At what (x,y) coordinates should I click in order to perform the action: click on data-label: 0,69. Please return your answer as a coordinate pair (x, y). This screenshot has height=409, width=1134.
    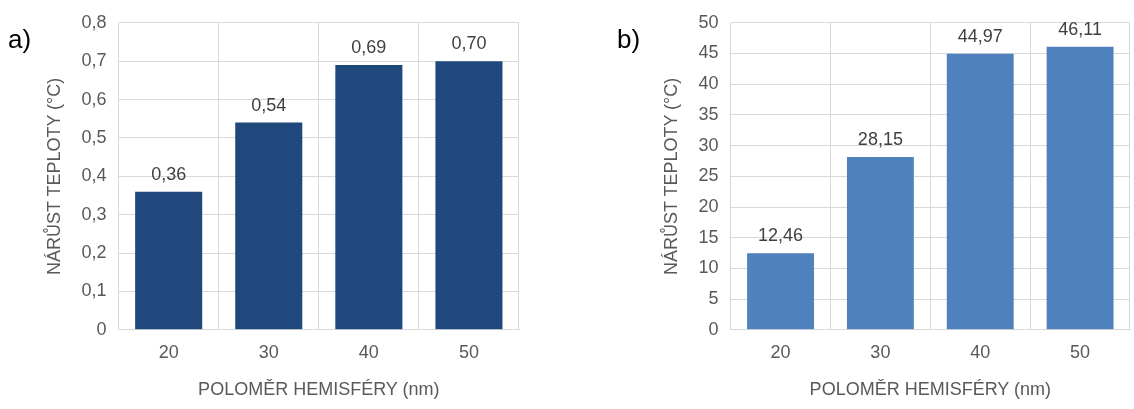
    Looking at the image, I should click on (369, 46).